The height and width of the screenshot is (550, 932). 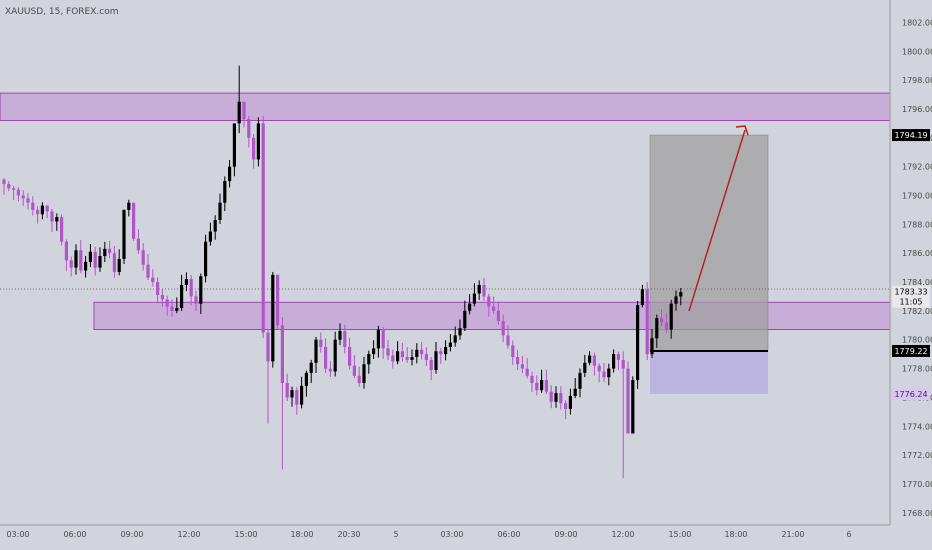 I want to click on price-tick-label: 1788.00, so click(x=917, y=224).